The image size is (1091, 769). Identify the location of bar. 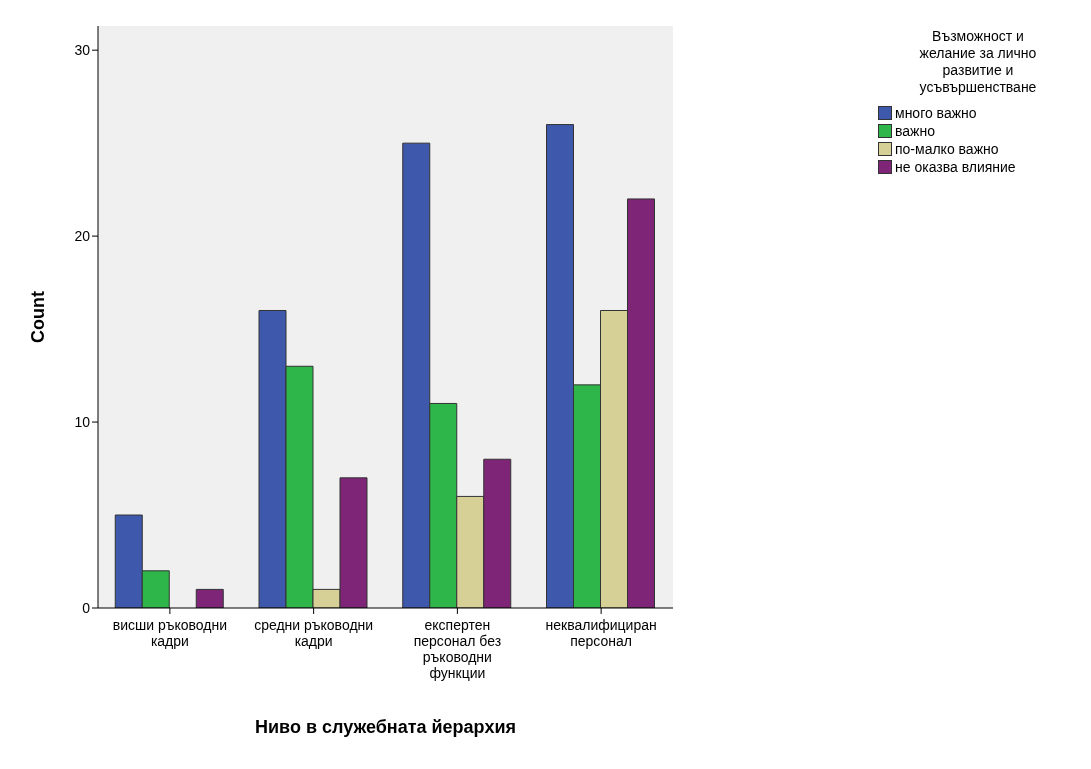
(209, 598).